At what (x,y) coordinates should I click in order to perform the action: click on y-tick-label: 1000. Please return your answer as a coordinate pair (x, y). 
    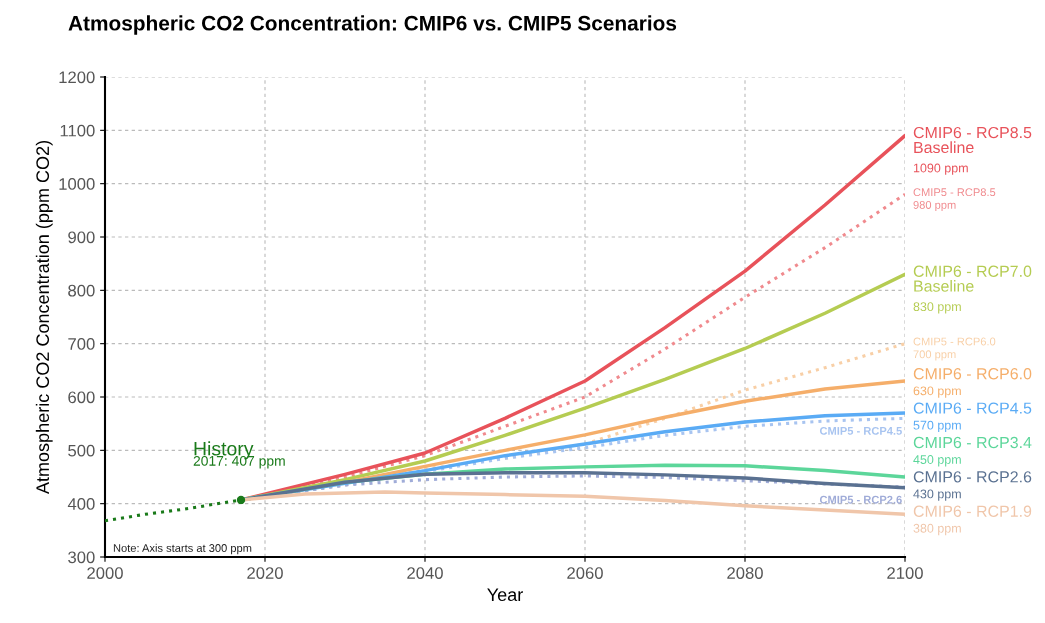
    Looking at the image, I should click on (77, 184).